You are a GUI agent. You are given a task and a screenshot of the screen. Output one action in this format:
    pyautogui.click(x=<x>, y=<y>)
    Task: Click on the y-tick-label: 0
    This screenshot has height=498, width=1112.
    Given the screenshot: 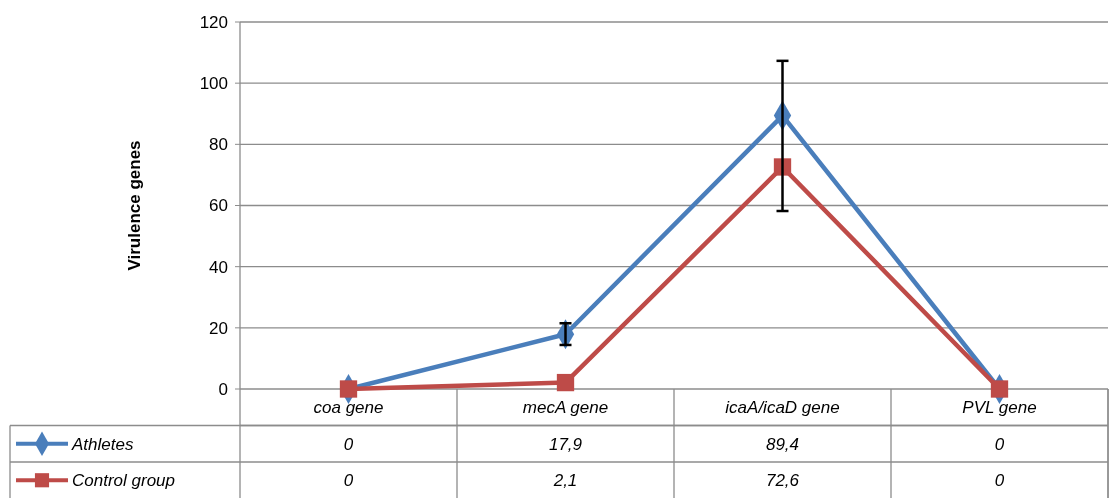 What is the action you would take?
    pyautogui.click(x=223, y=389)
    